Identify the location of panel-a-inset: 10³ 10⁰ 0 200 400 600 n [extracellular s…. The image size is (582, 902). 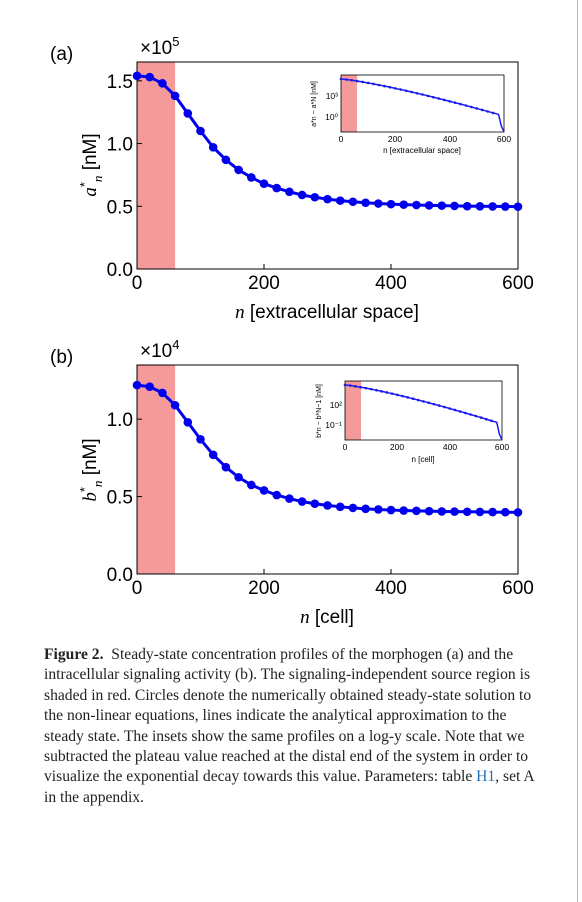
(411, 114).